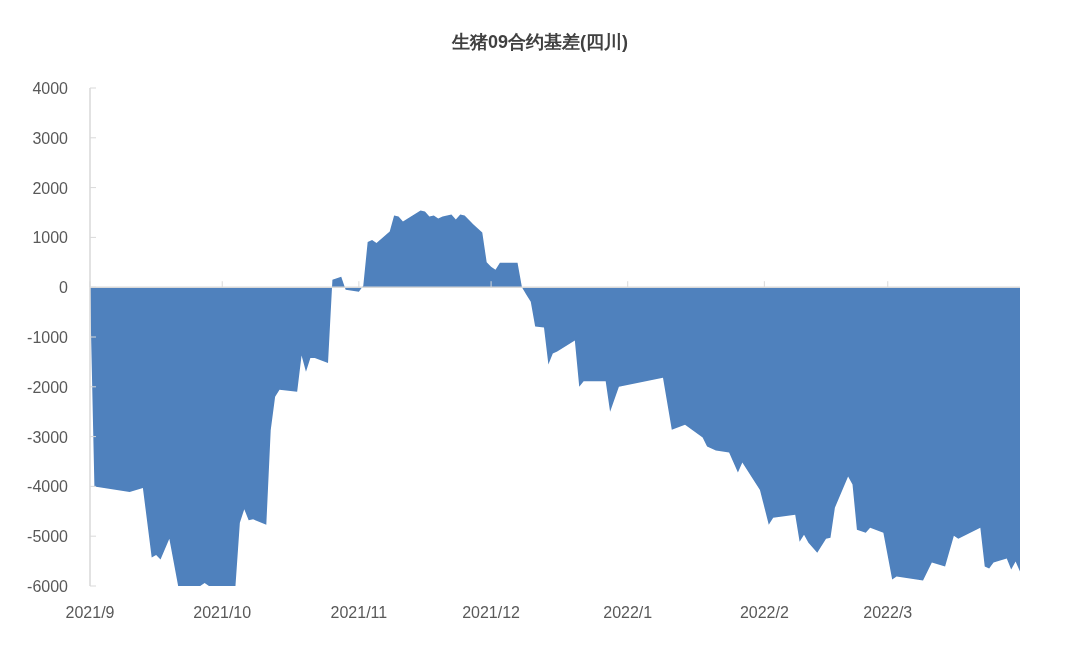 This screenshot has height=649, width=1080. Describe the element at coordinates (764, 612) in the screenshot. I see `x-tick-label: 2022/2` at that location.